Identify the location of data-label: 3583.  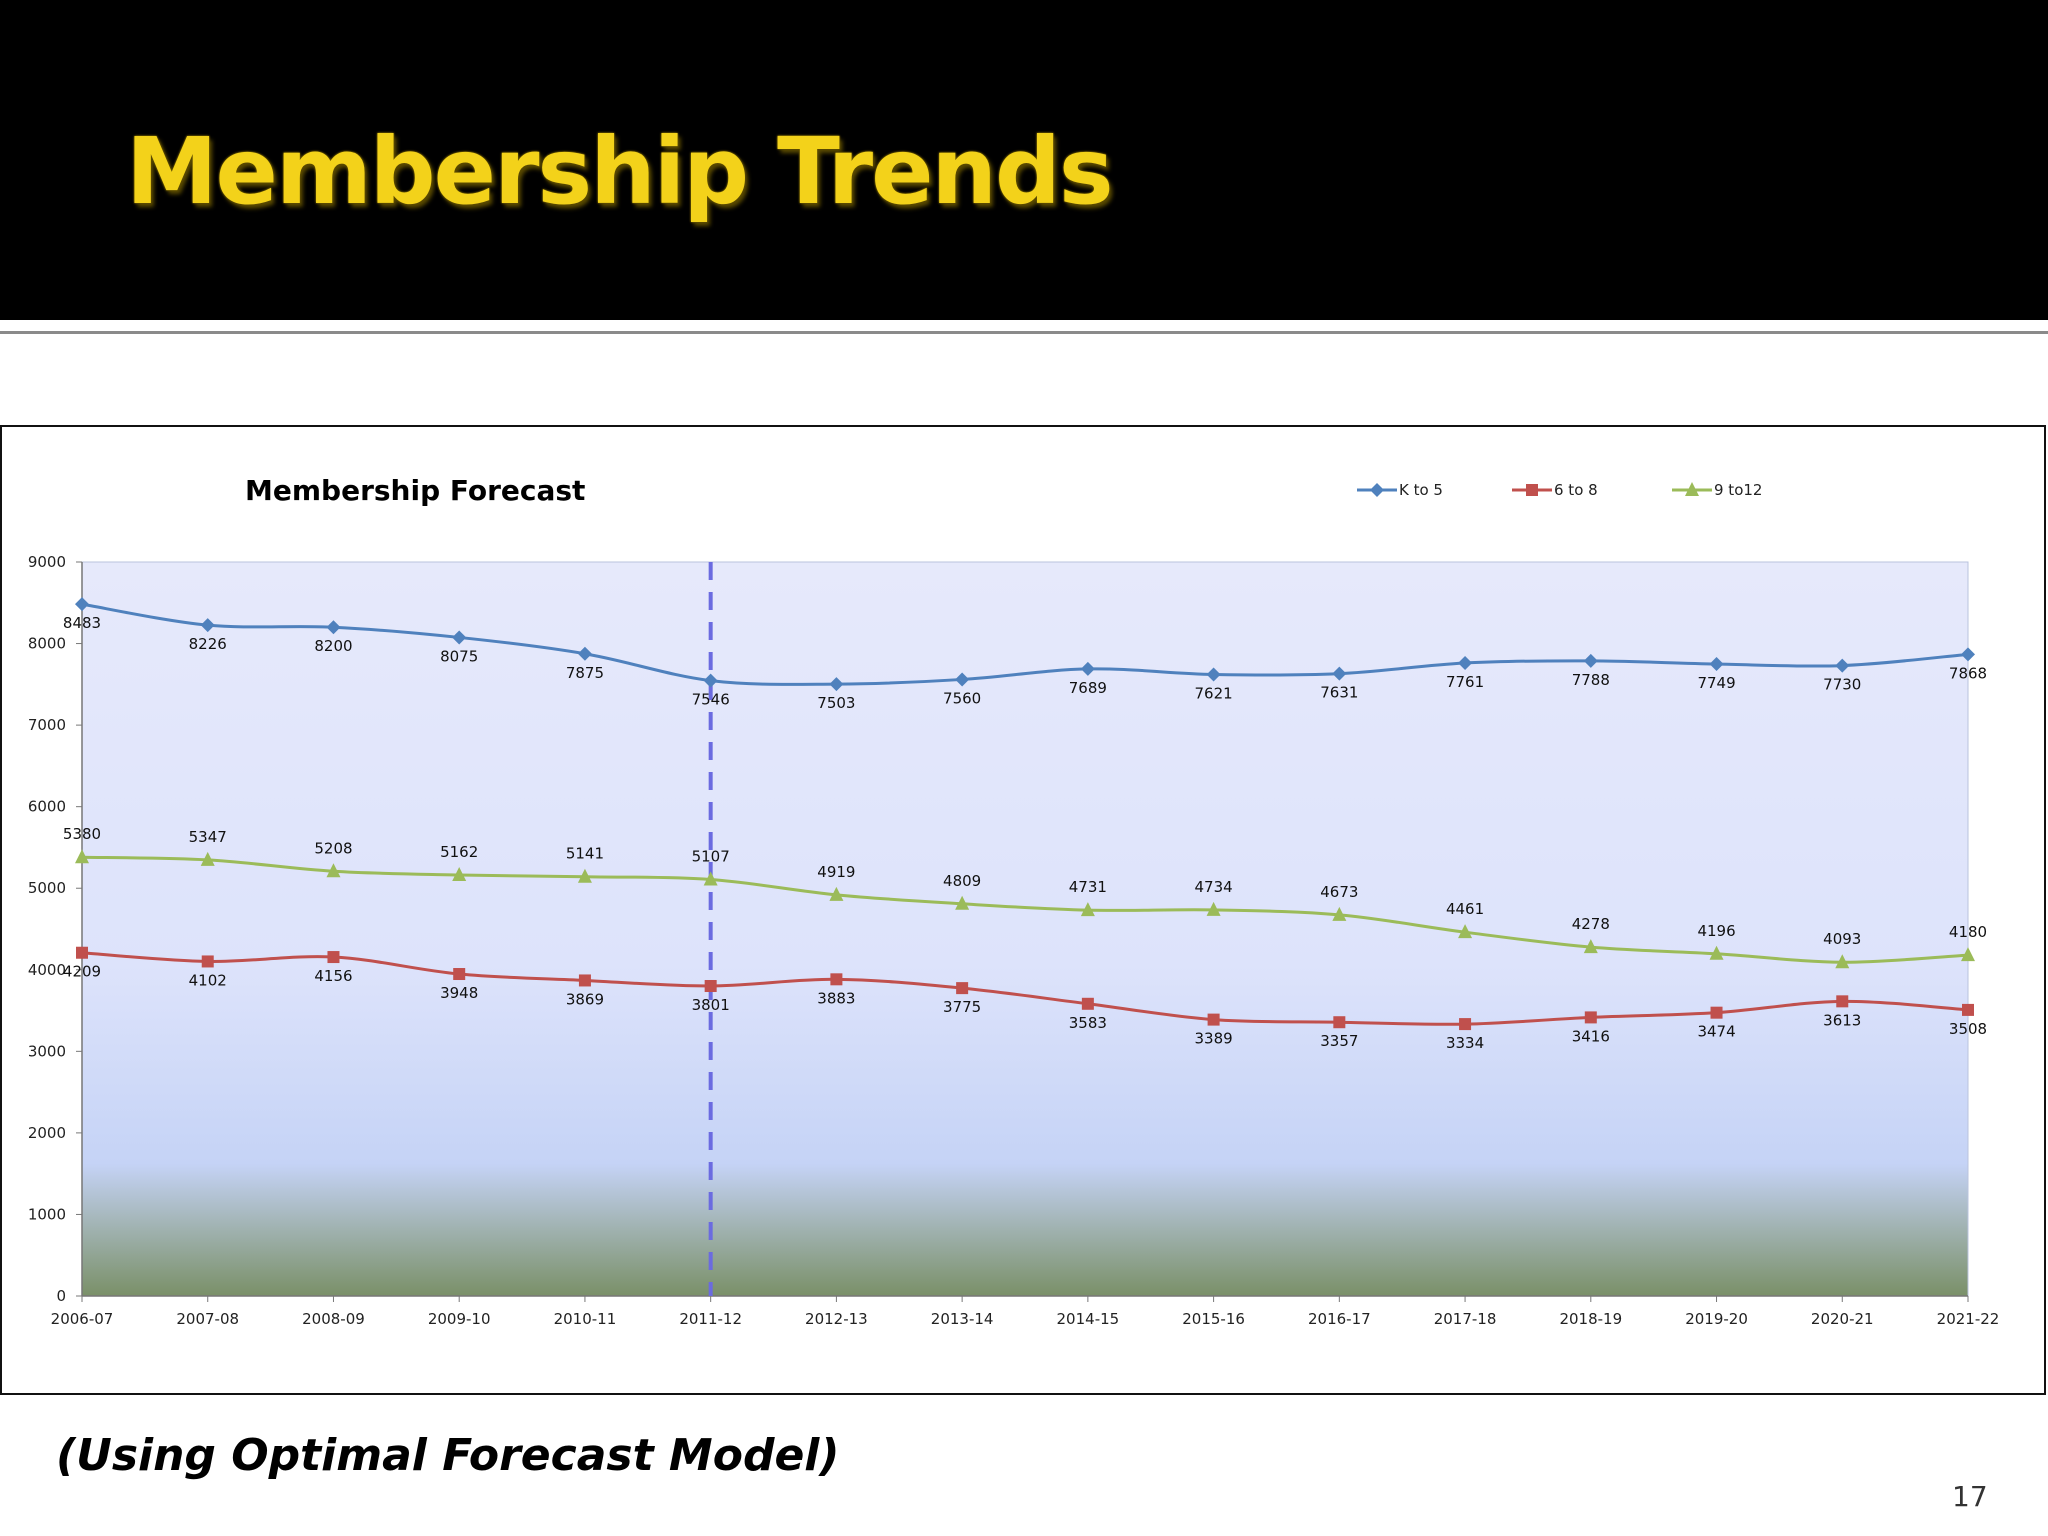
(1088, 1023).